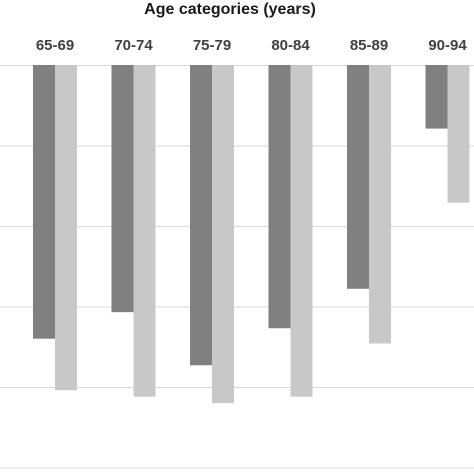 The width and height of the screenshot is (474, 474). I want to click on category-label: 80-84, so click(290, 45).